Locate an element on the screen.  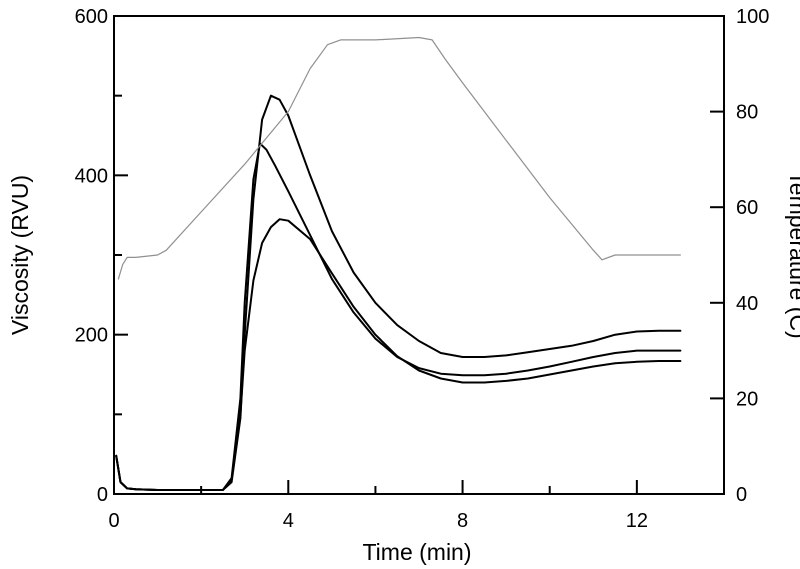
y-right-tick-label: 100 is located at coordinates (752, 17).